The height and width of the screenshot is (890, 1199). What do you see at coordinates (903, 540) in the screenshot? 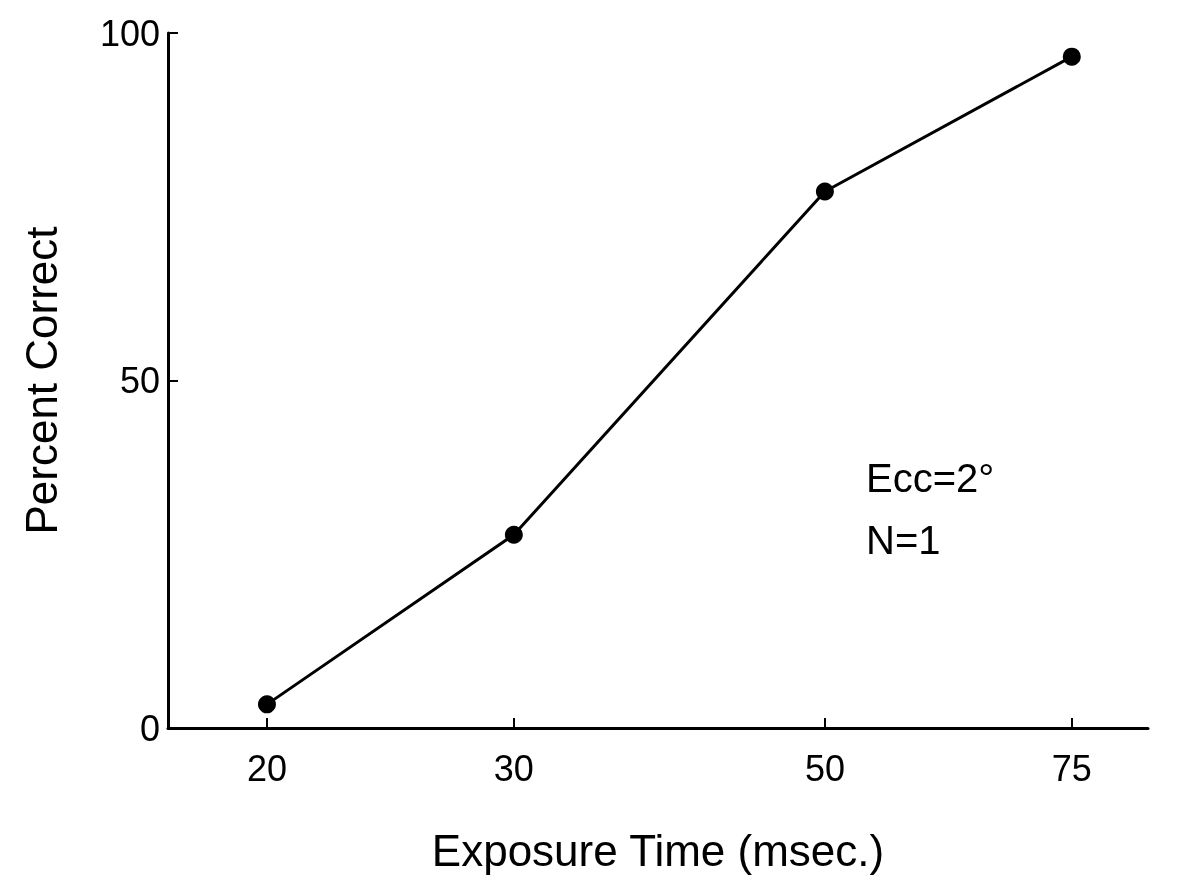
I see `annotation: N=1` at bounding box center [903, 540].